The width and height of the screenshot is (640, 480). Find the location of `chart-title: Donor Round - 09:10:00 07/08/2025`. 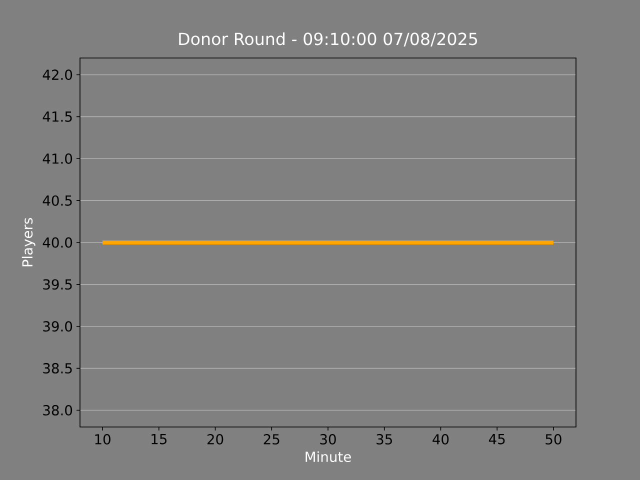

chart-title: Donor Round - 09:10:00 07/08/2025 is located at coordinates (328, 39).